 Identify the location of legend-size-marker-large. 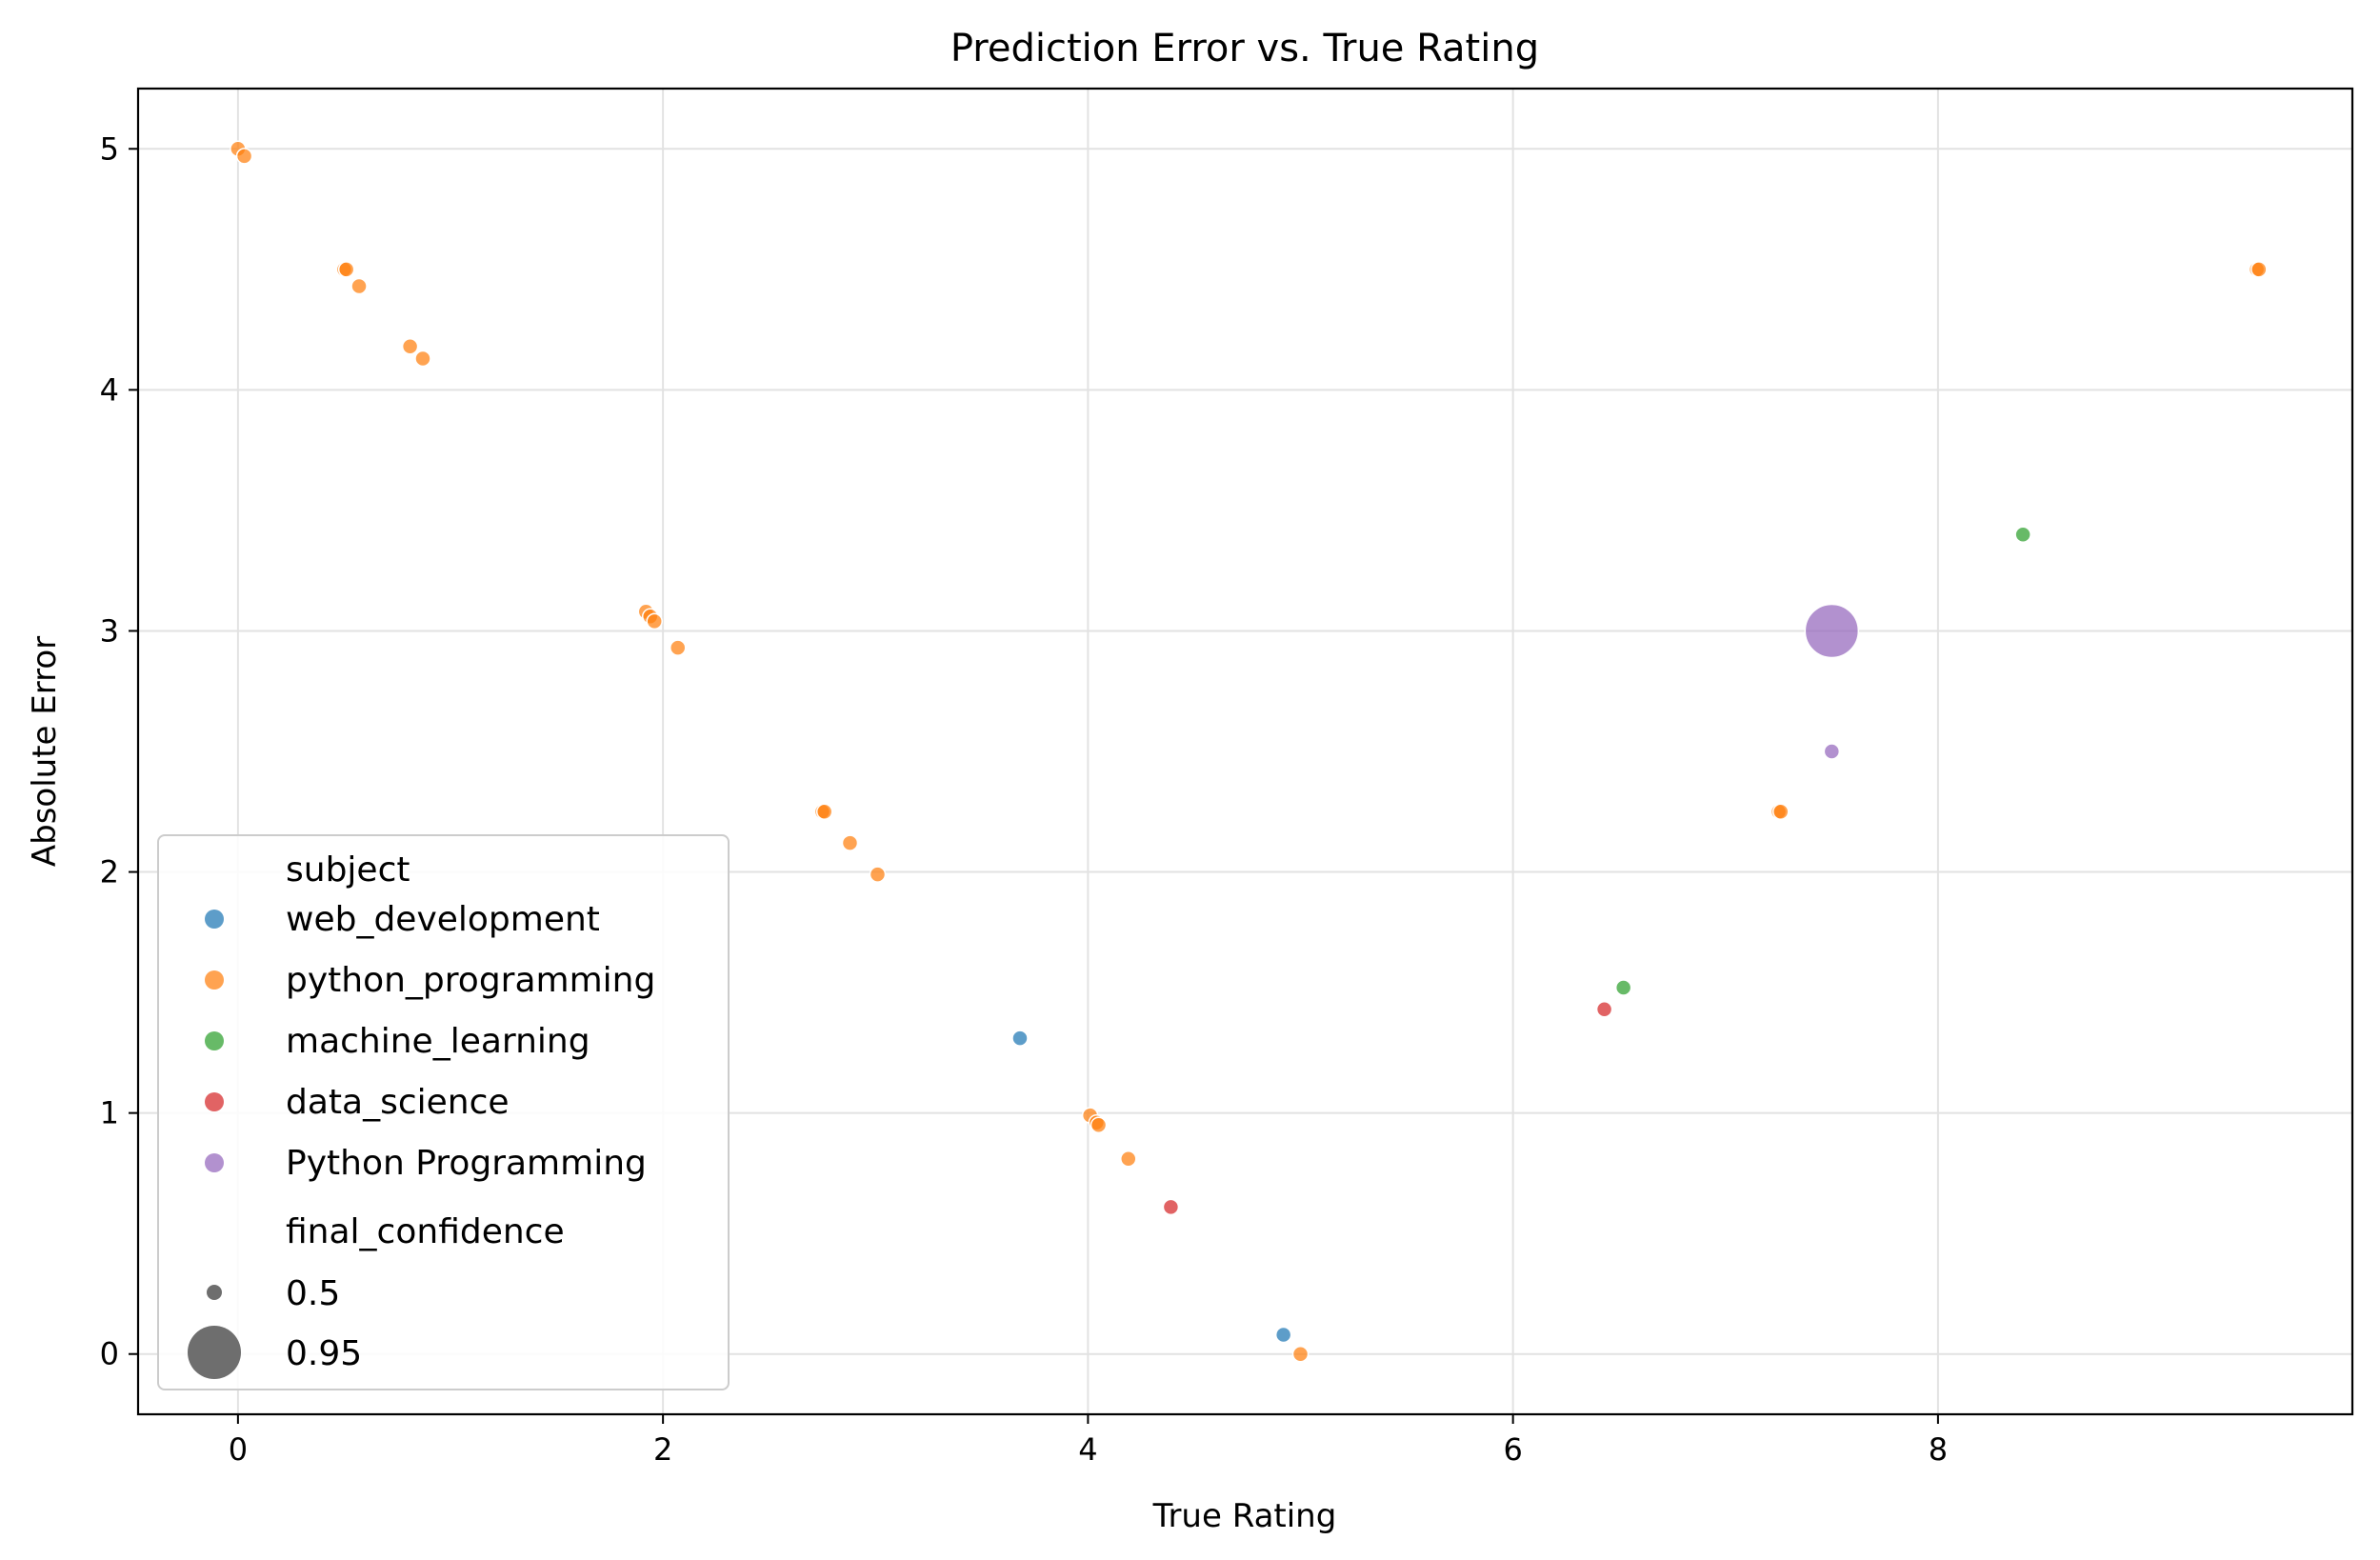
(214, 1352).